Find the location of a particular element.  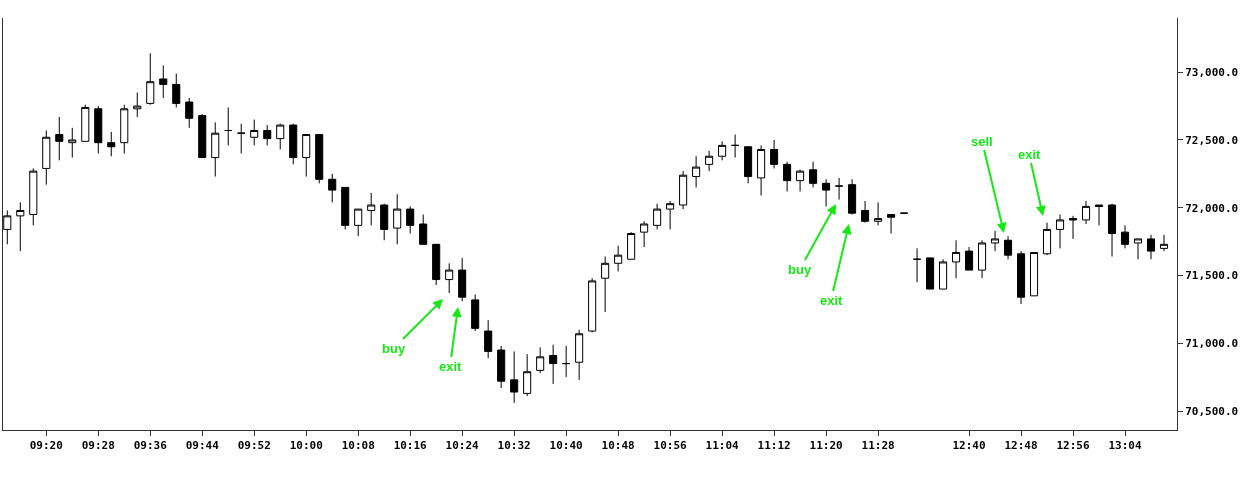

y-tick-label: 73,000.0 is located at coordinates (1212, 73).